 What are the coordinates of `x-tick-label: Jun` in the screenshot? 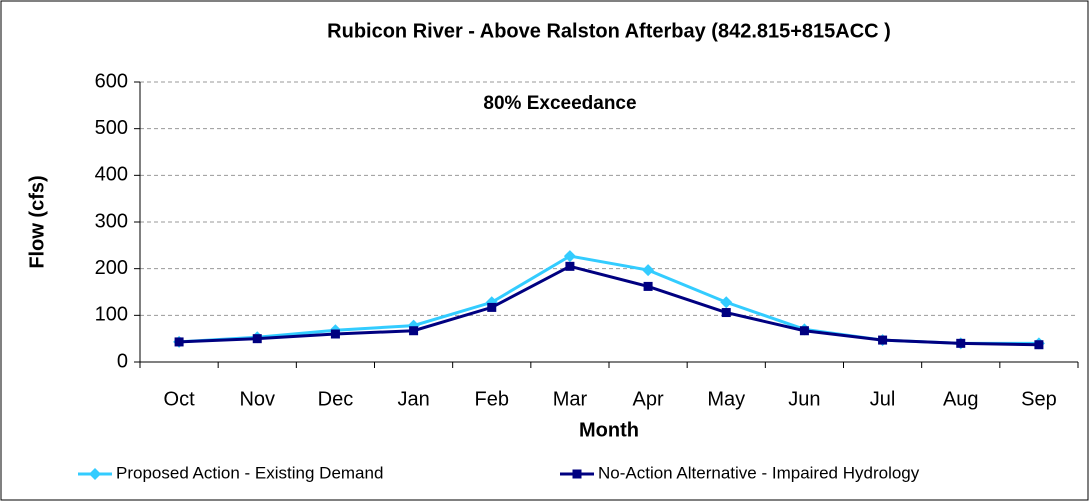 It's located at (804, 399).